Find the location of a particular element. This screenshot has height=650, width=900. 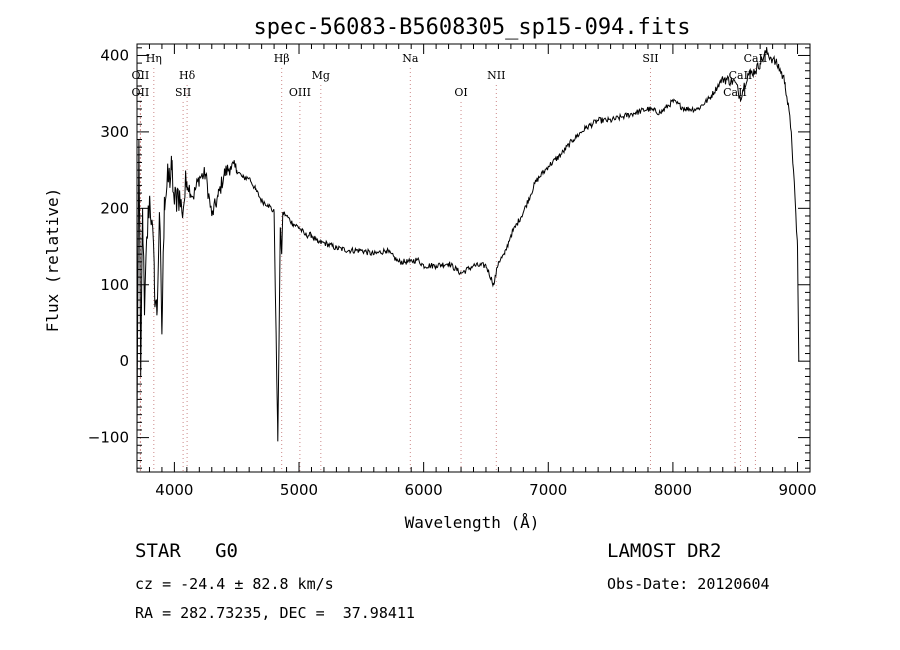

y-tick-label: −100 is located at coordinates (108, 438).